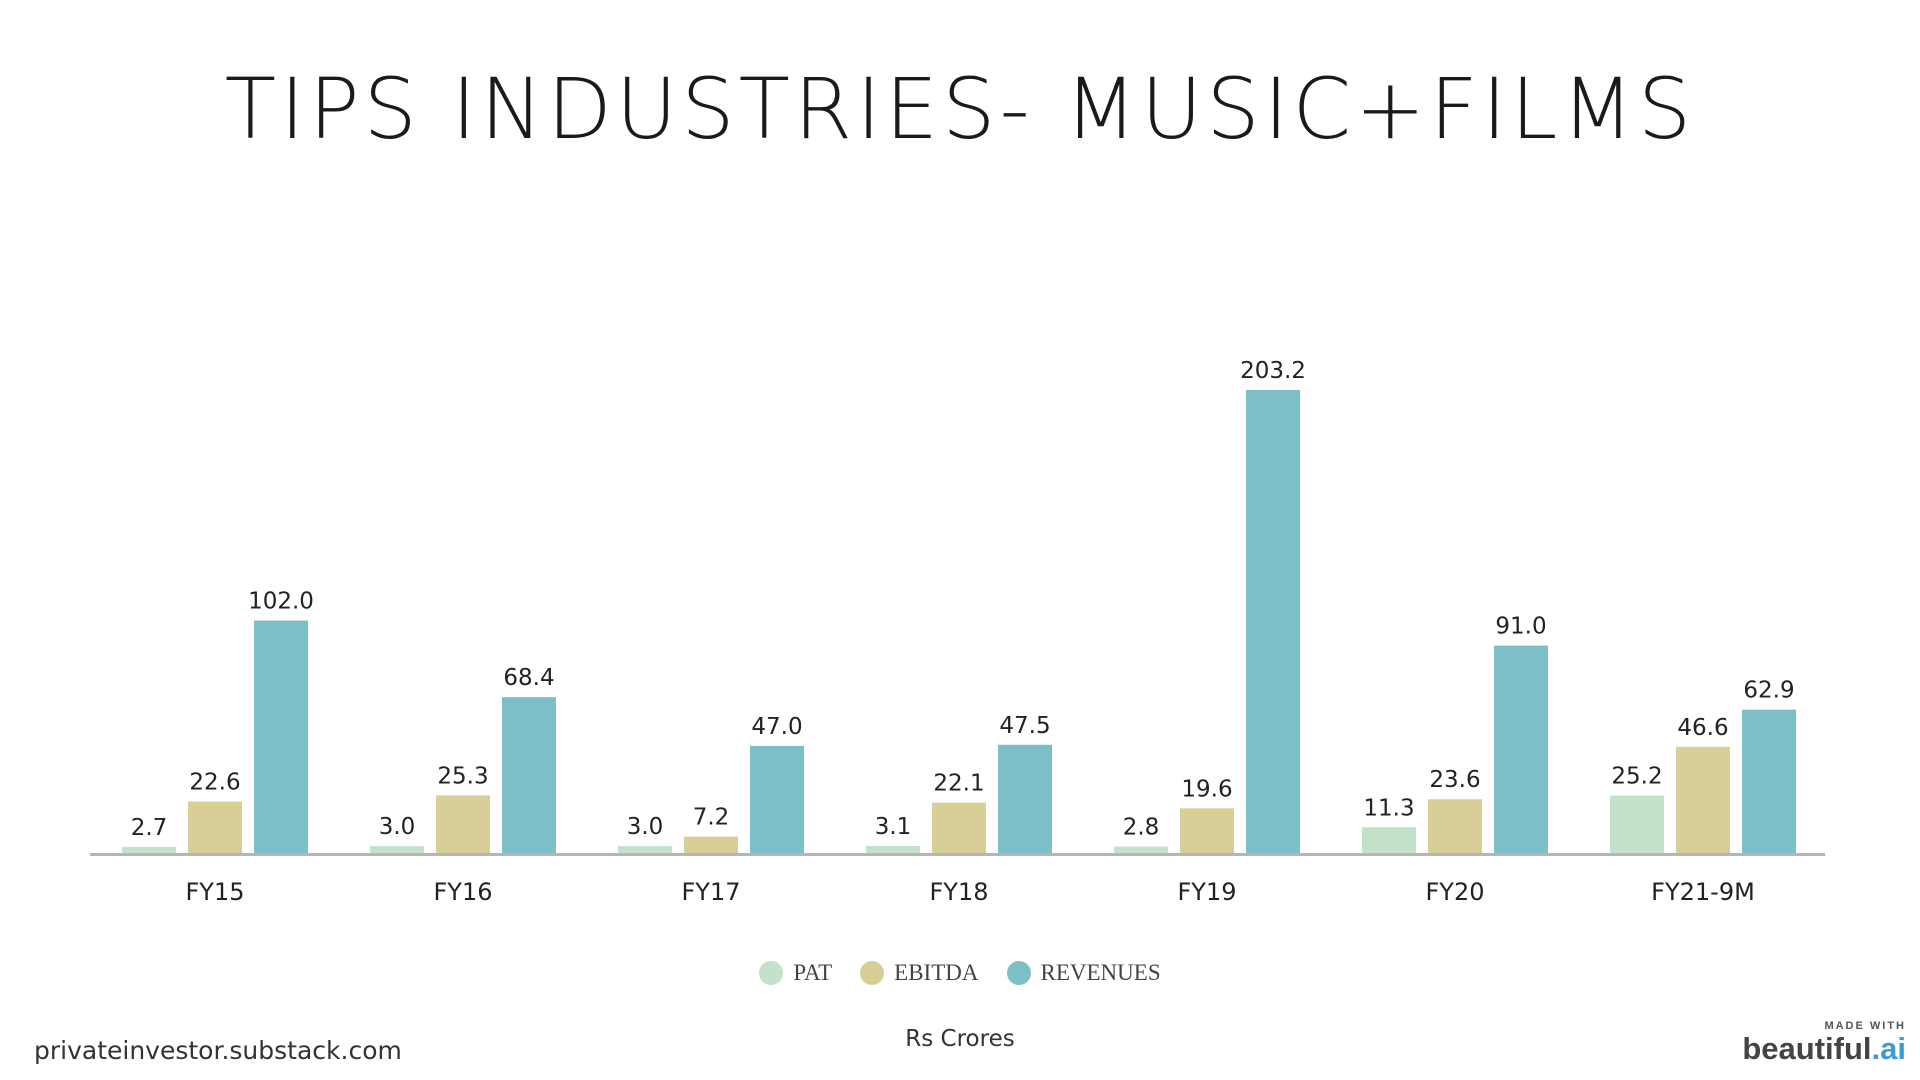 The height and width of the screenshot is (1080, 1920). Describe the element at coordinates (960, 109) in the screenshot. I see `chart-title: TIPS INDUSTRIES- MUSIC+FILMS` at that location.